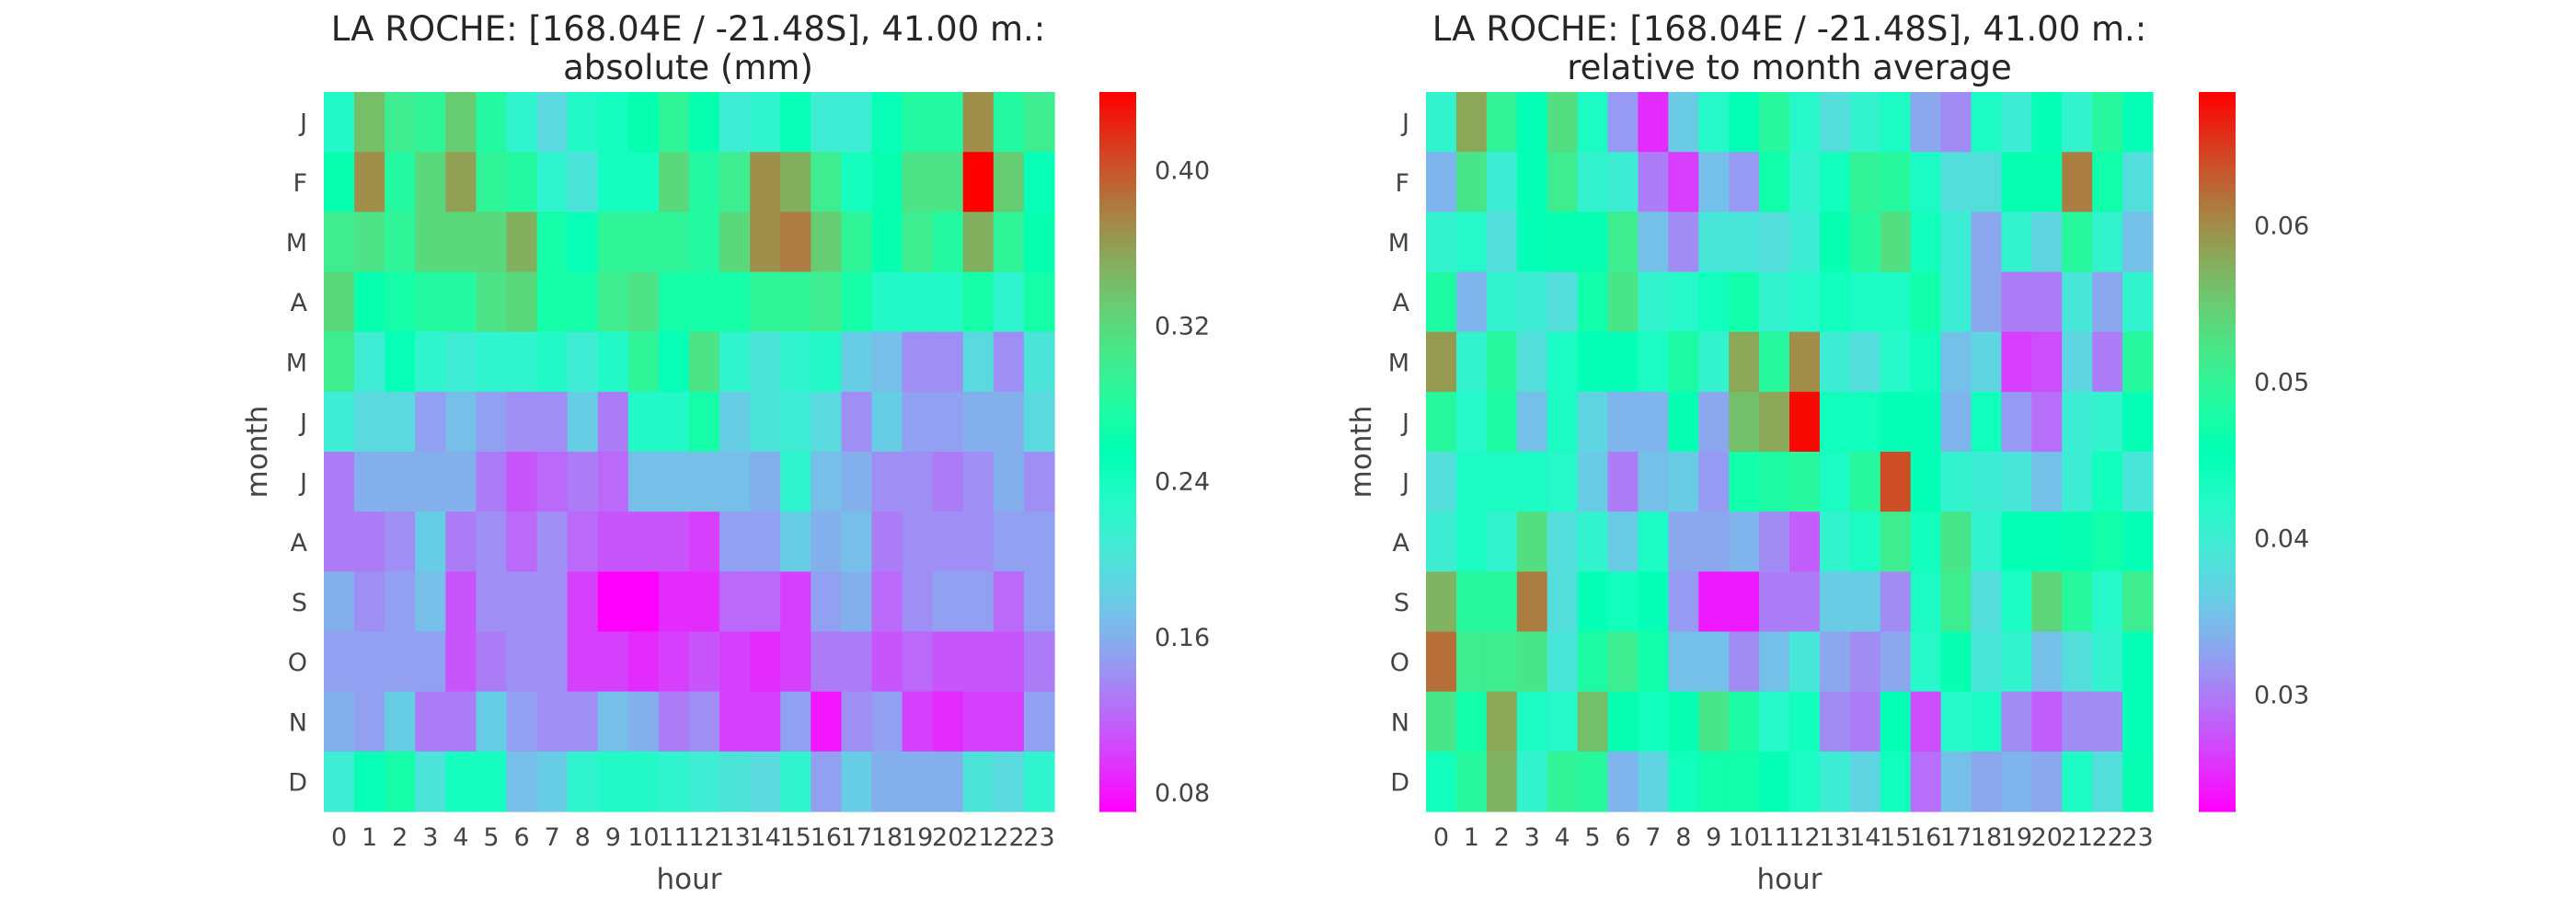 This screenshot has width=2576, height=920. I want to click on x-tick-label: 14, so click(765, 837).